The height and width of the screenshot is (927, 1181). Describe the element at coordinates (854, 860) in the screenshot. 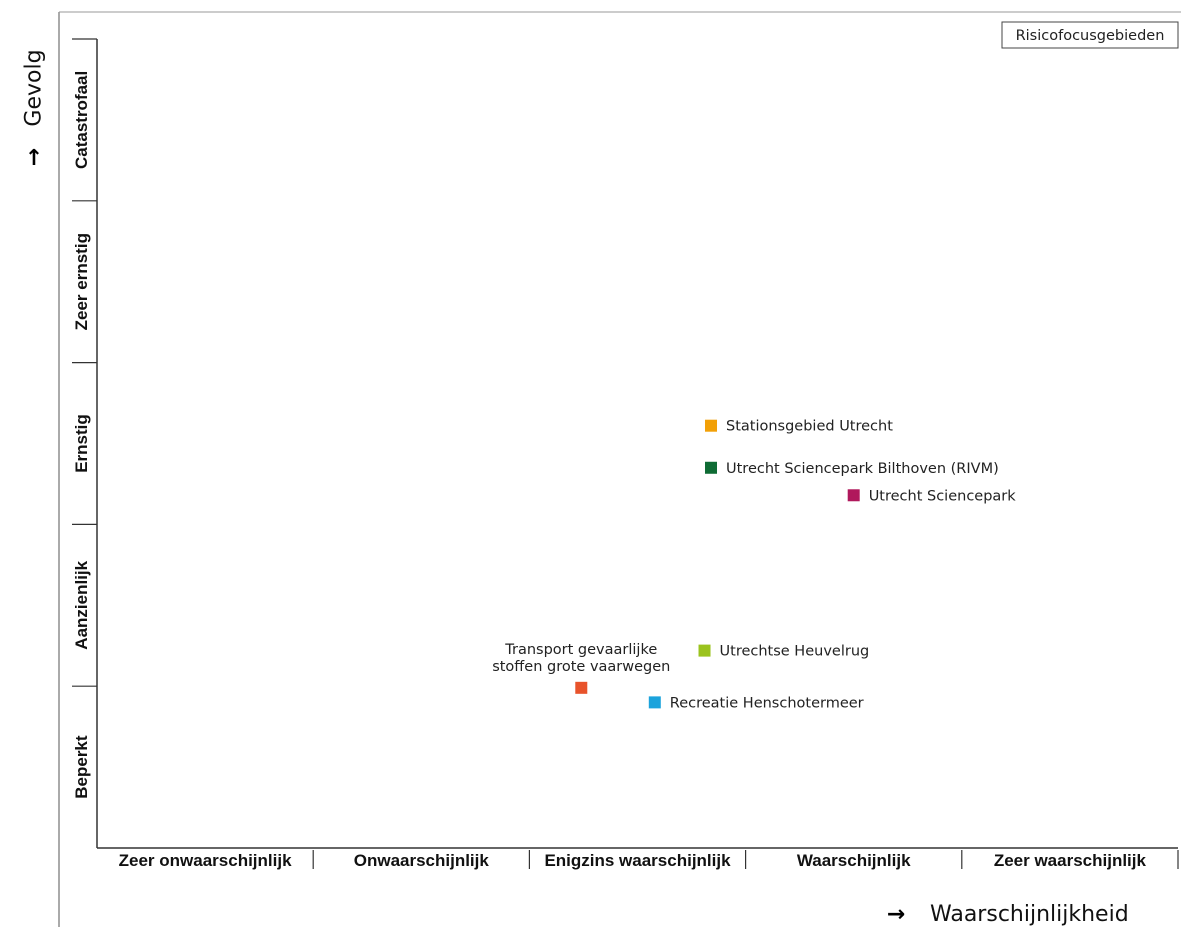

I see `x-tick-label: Waarschijnlijk` at that location.